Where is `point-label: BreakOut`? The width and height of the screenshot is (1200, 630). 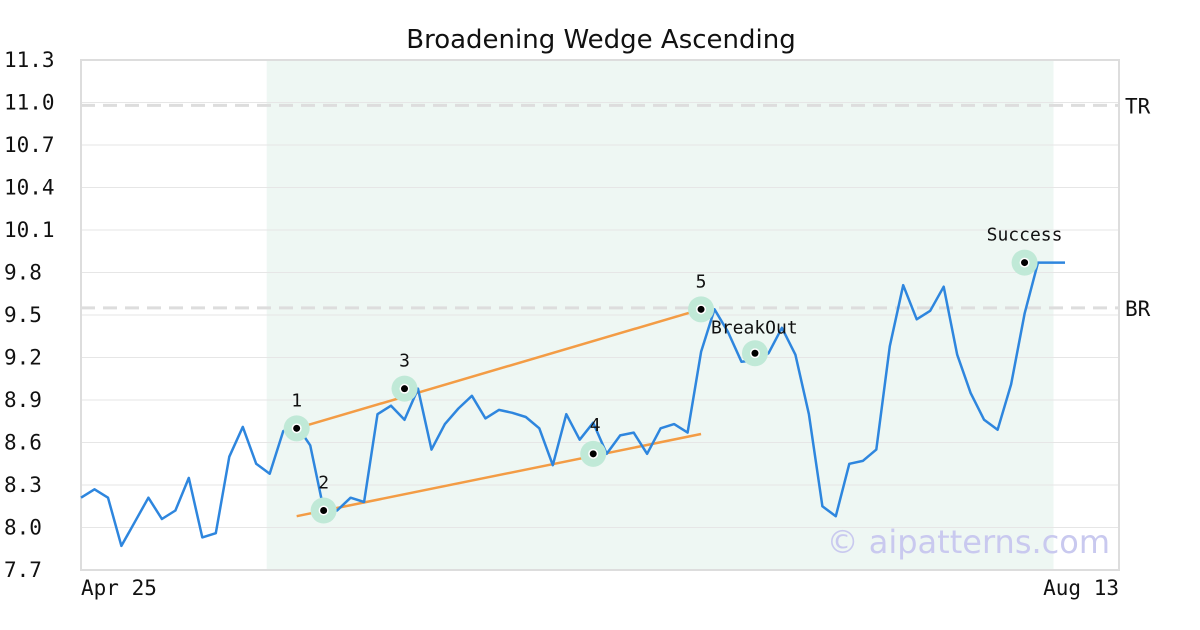 point-label: BreakOut is located at coordinates (754, 327).